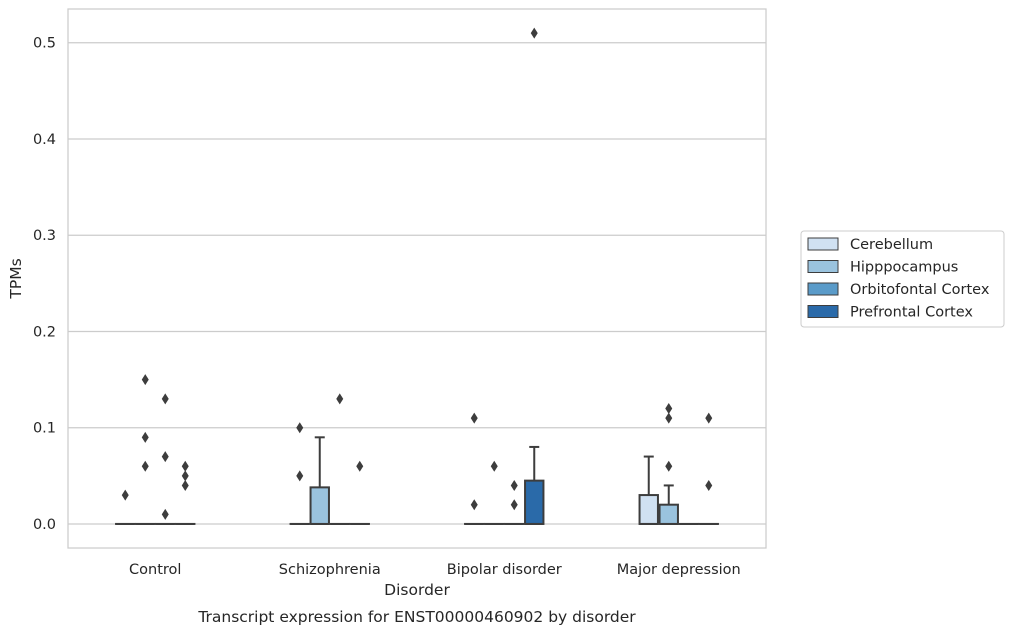 The image size is (1014, 634). Describe the element at coordinates (679, 570) in the screenshot. I see `x-tick-label: Major depression` at that location.